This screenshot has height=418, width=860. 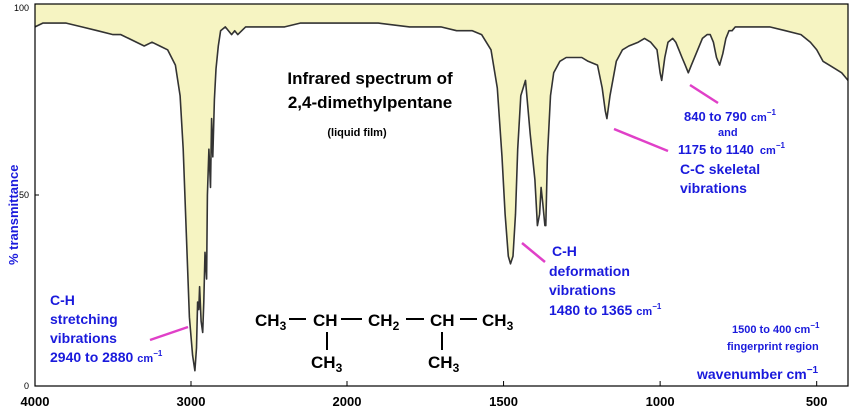 I want to click on pointer-ch-deform, so click(x=533, y=252).